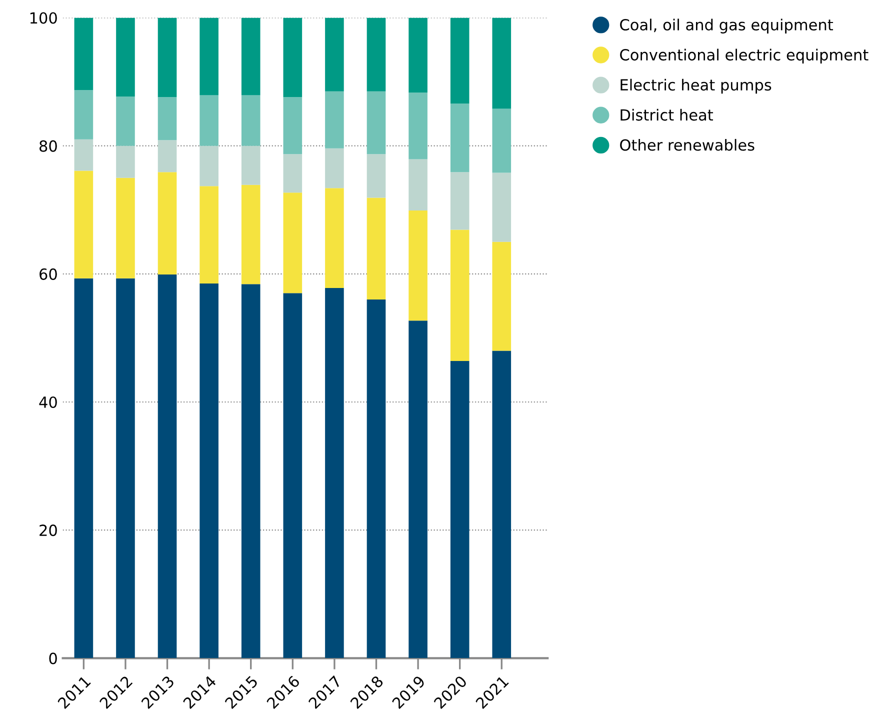  I want to click on y-tick-label: 80, so click(48, 146).